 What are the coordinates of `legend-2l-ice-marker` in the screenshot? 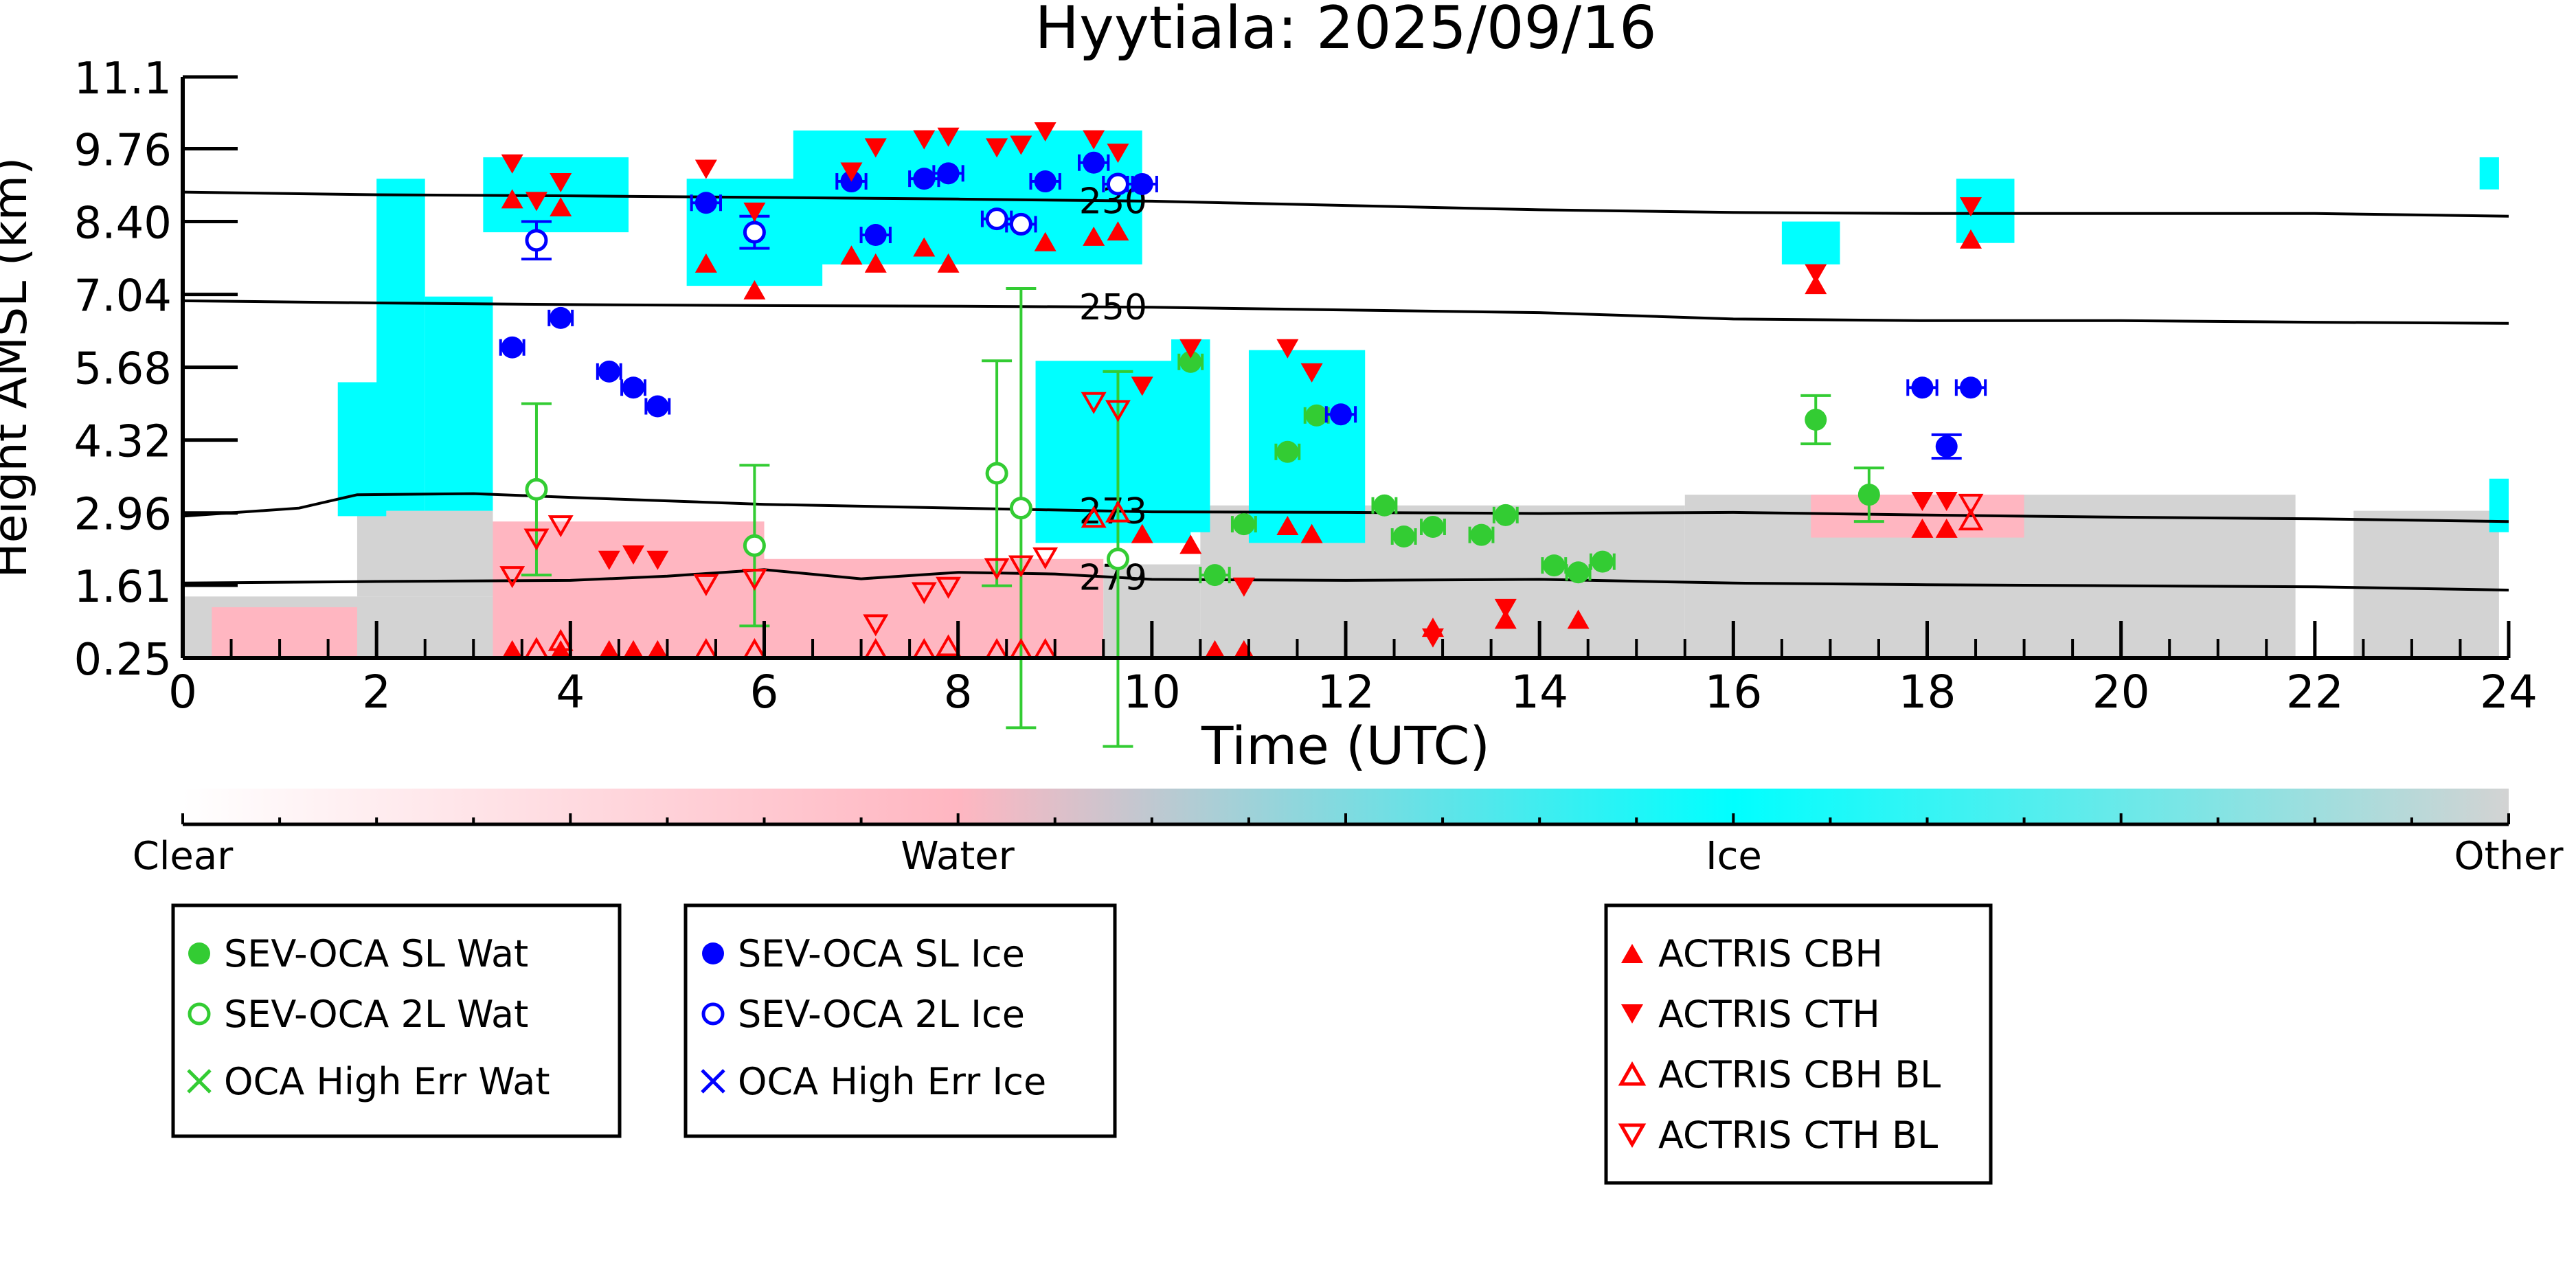 It's located at (713, 1014).